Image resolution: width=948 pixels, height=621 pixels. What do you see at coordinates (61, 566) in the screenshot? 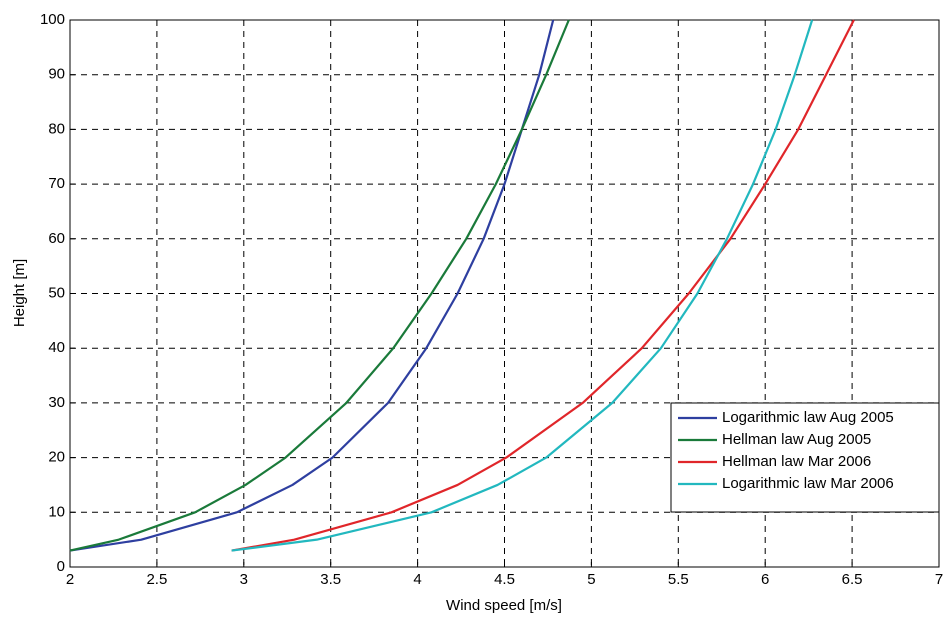
I see `y-tick-label: 0` at bounding box center [61, 566].